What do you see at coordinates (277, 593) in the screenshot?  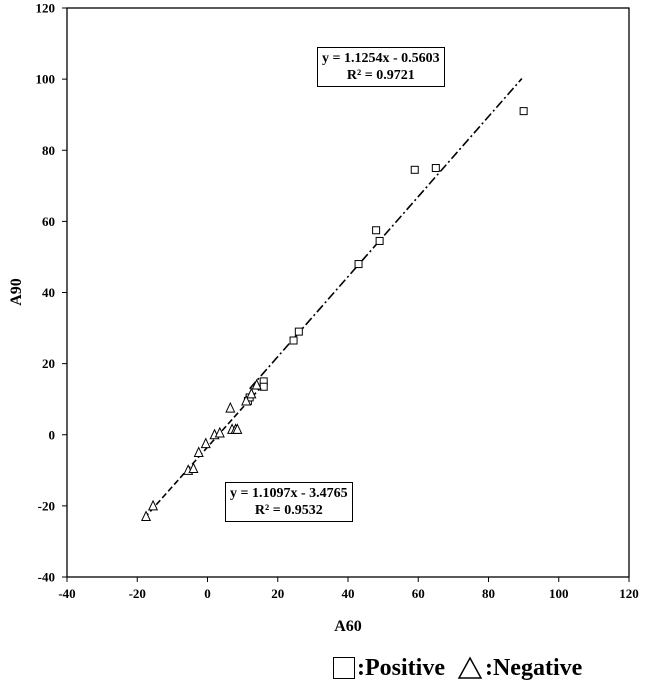 I see `x-tick-label: 20` at bounding box center [277, 593].